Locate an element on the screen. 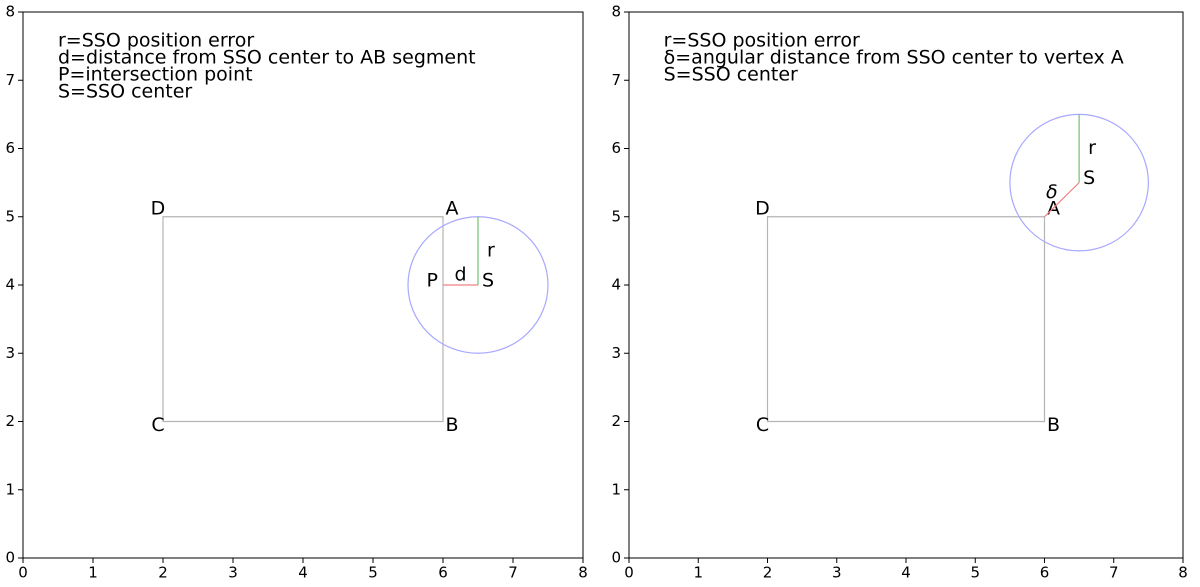 The height and width of the screenshot is (587, 1200). point-label: P is located at coordinates (432, 281).